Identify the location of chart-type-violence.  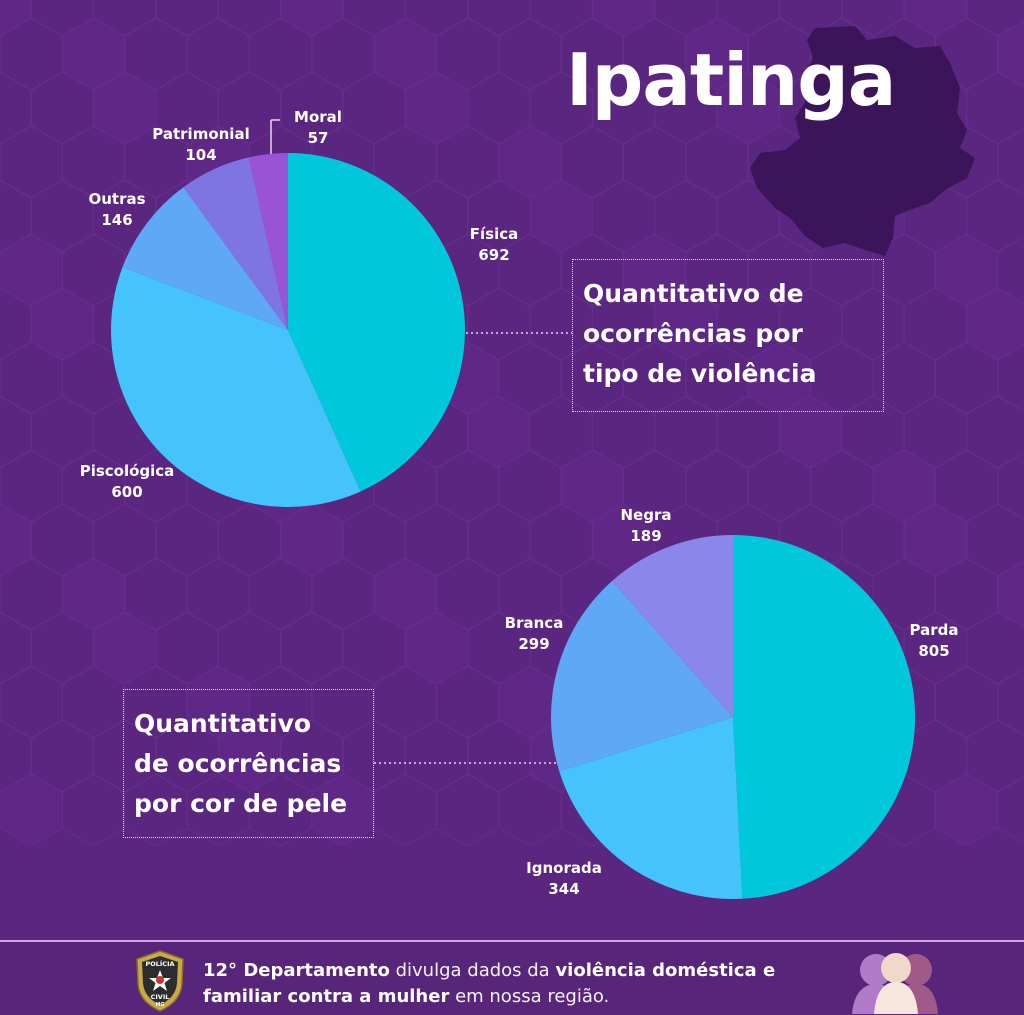
(288, 330).